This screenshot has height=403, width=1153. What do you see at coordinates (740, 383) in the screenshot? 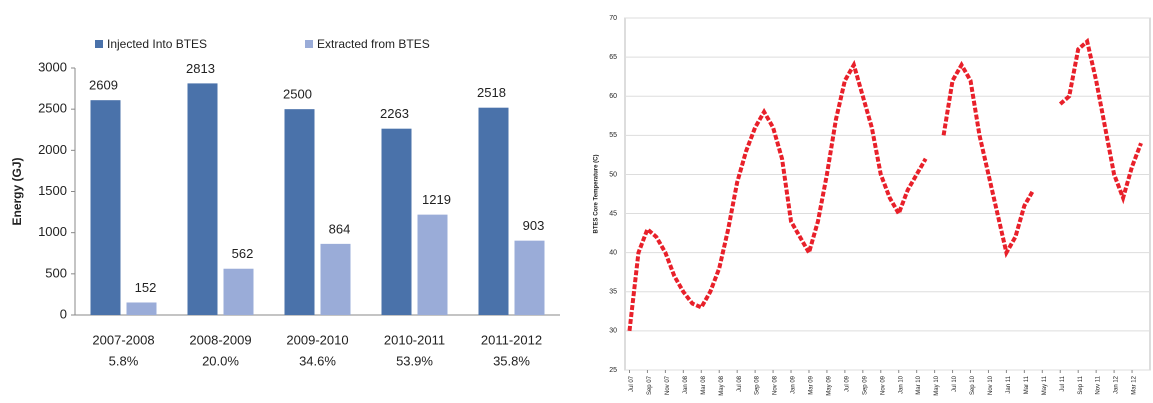
I see `x-tick-label: Jul 08` at bounding box center [740, 383].